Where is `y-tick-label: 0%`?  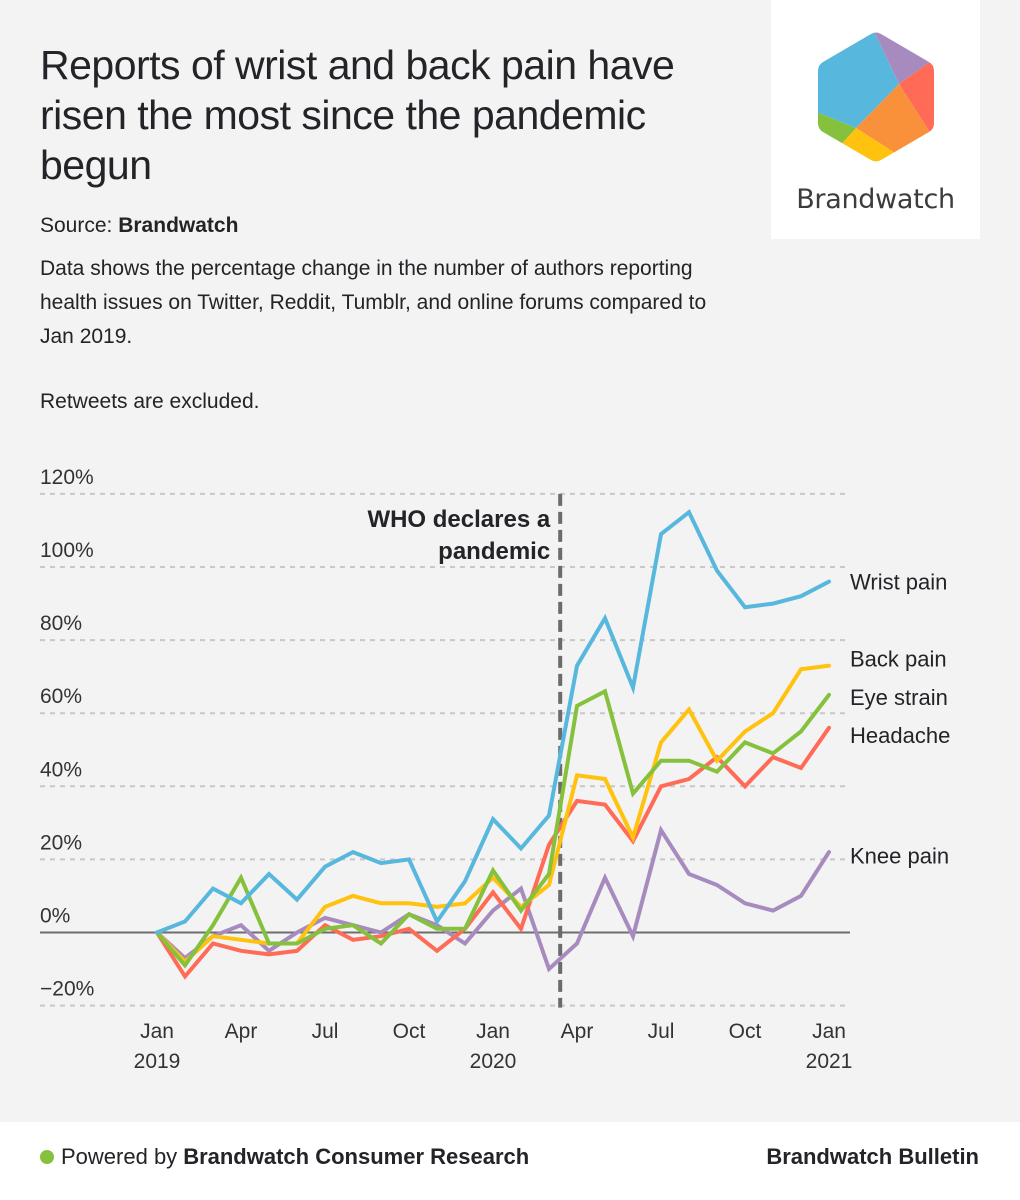 y-tick-label: 0% is located at coordinates (55, 916).